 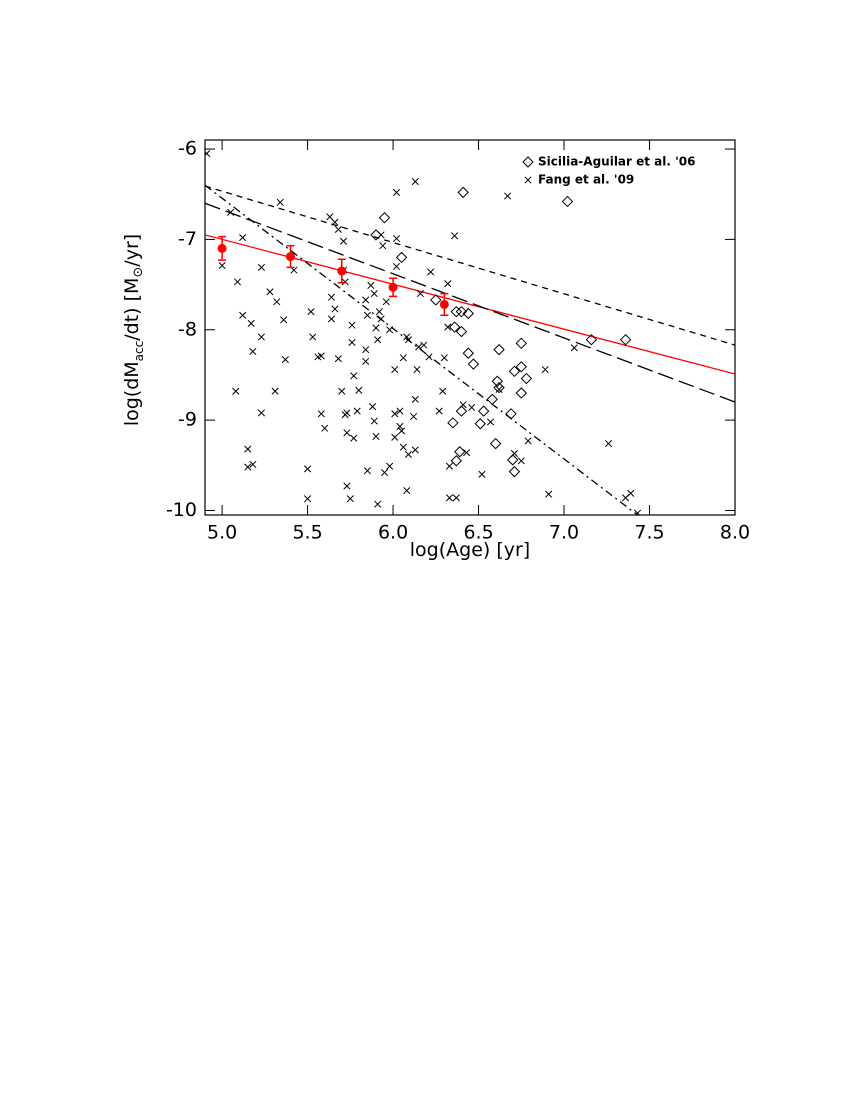 What do you see at coordinates (222, 533) in the screenshot?
I see `x-tick-label: 5.0` at bounding box center [222, 533].